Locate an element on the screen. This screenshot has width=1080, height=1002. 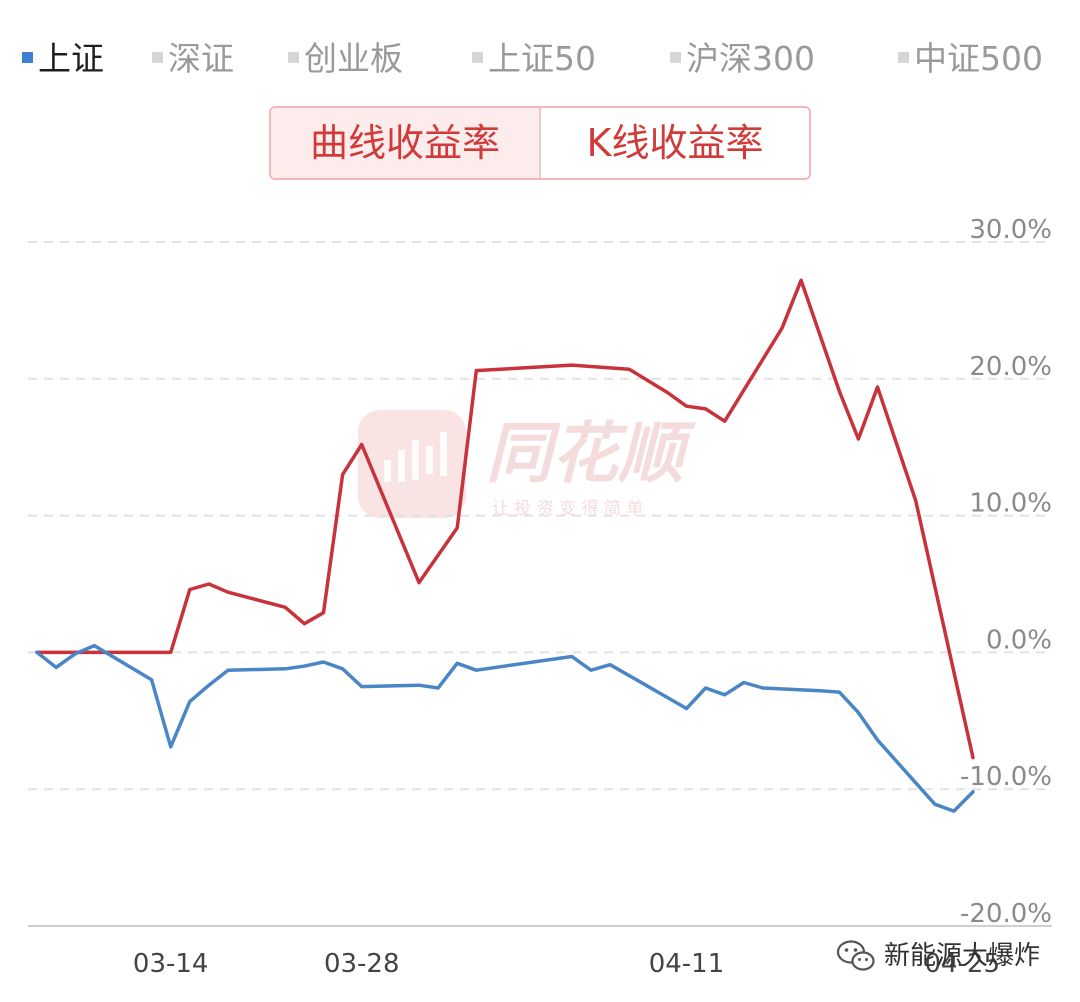
x-tick-label: 03-14 is located at coordinates (171, 964).